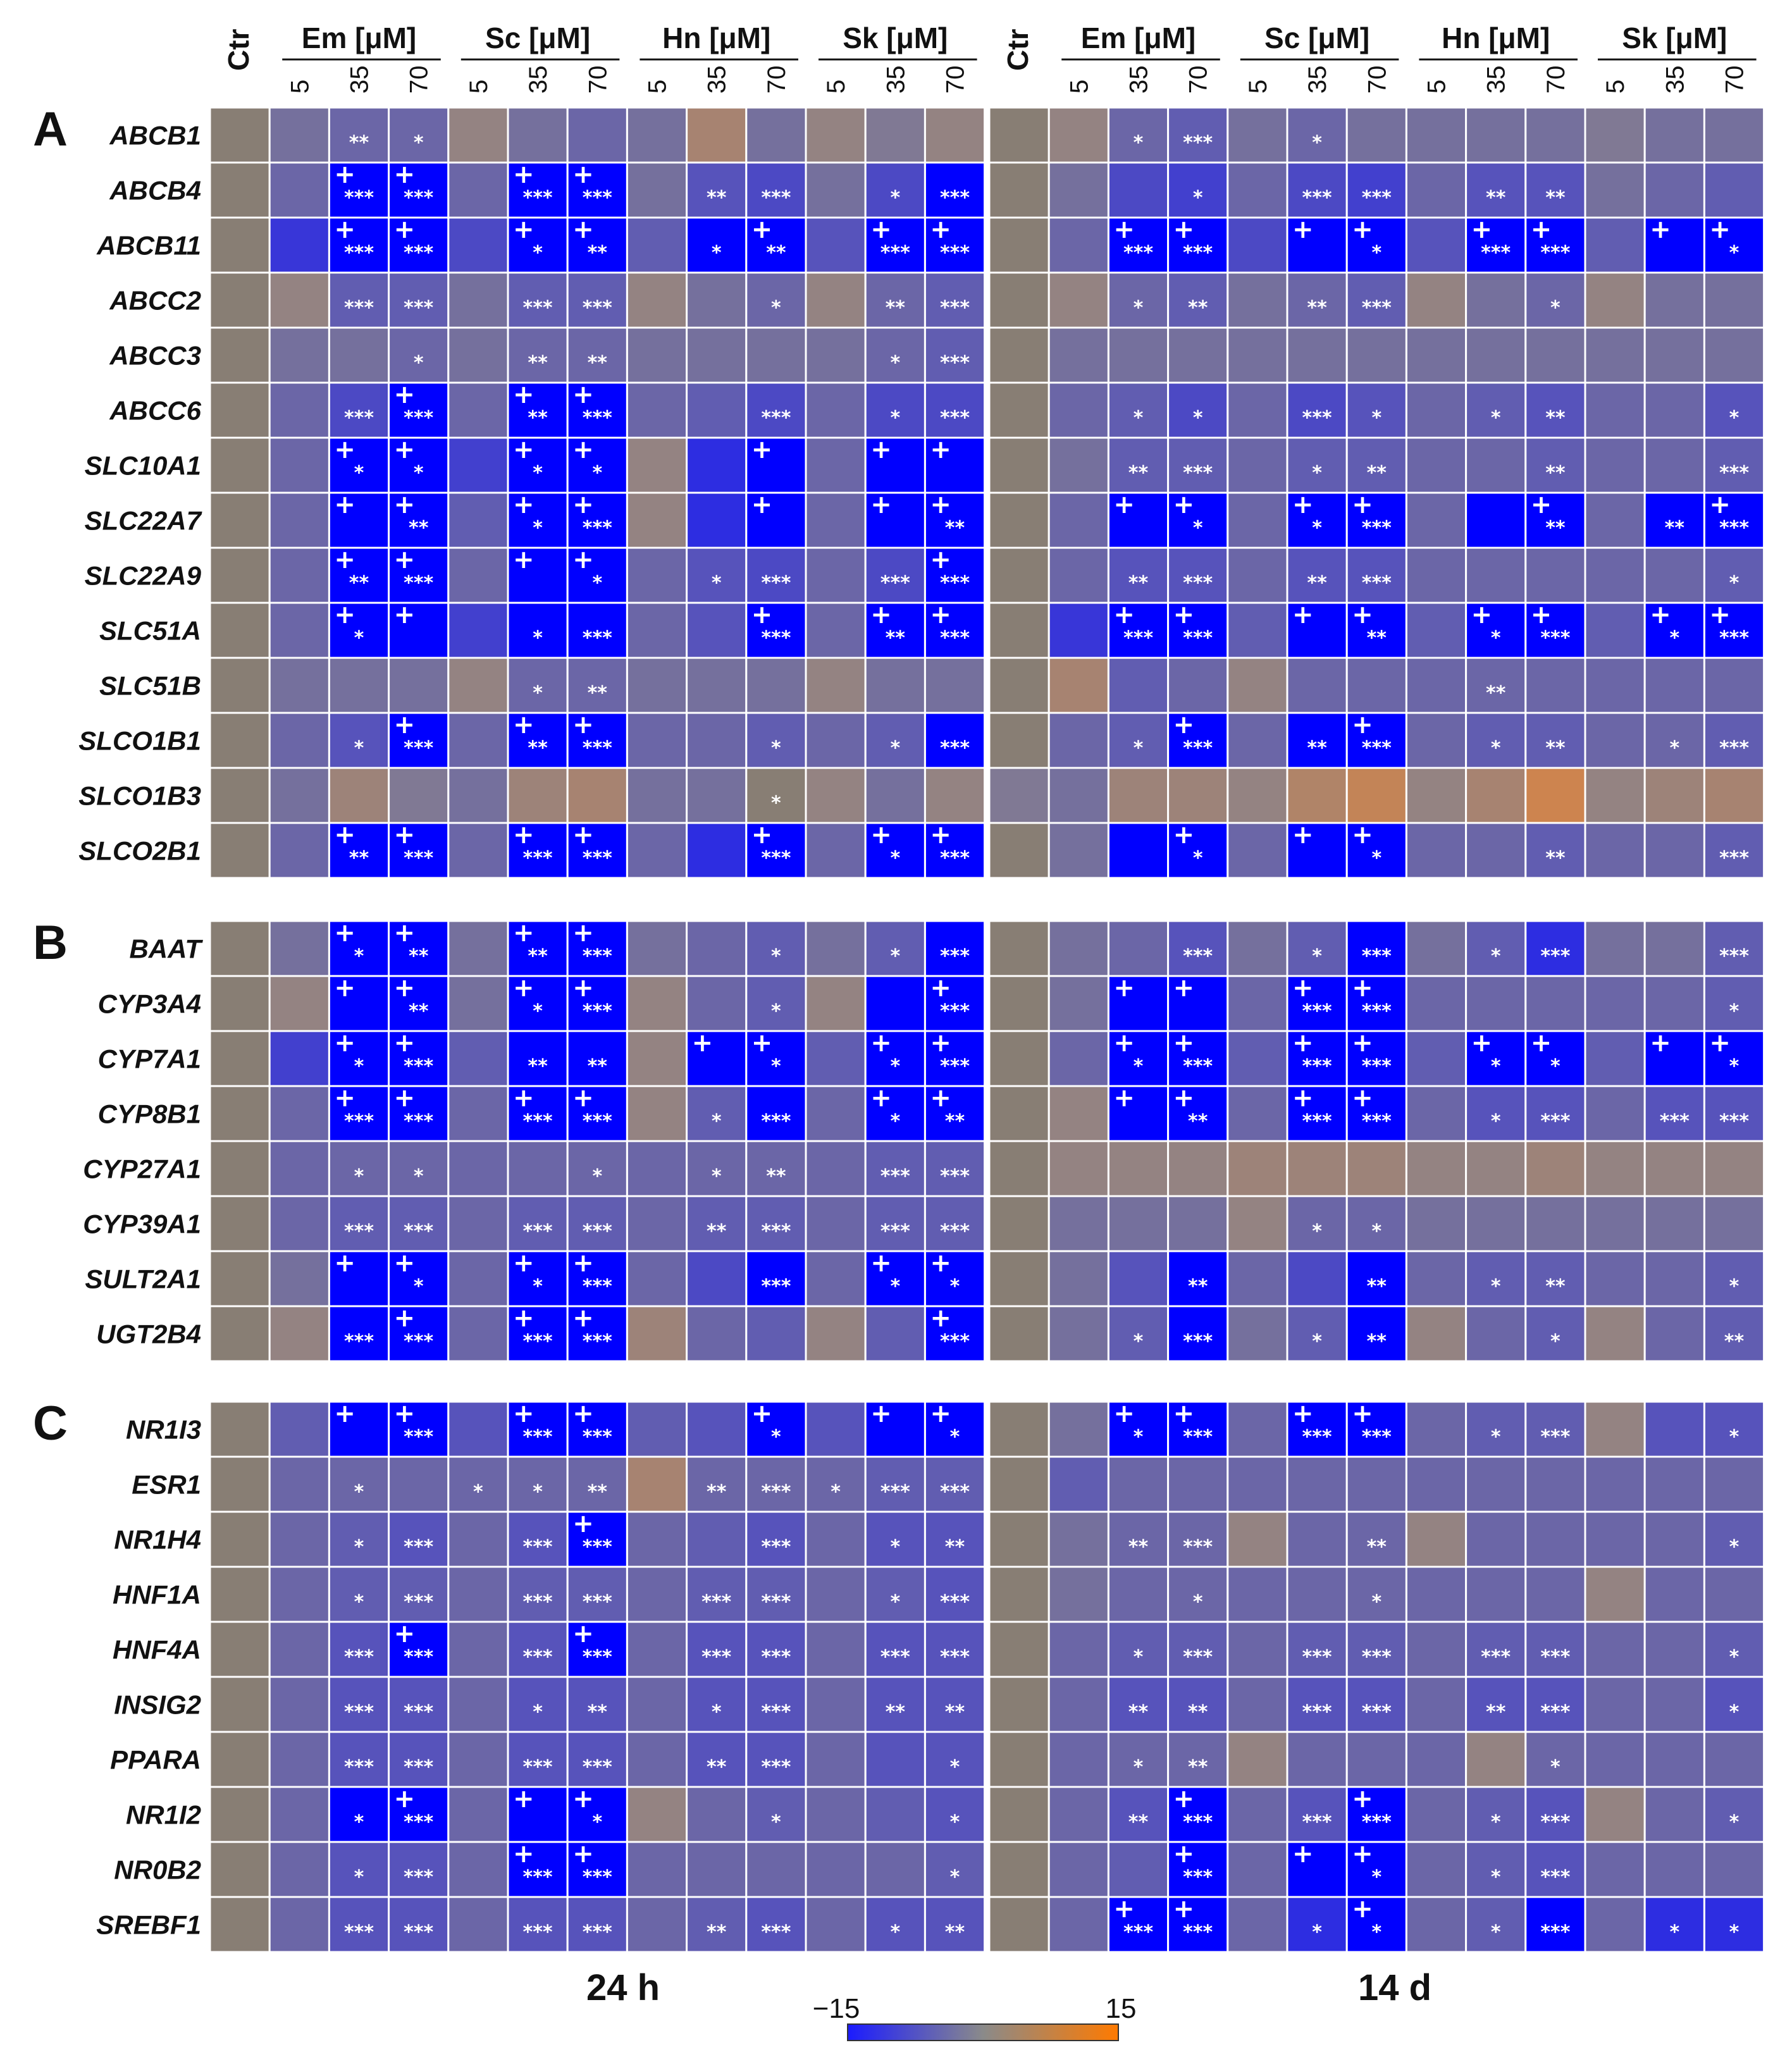 The image size is (1792, 2057). What do you see at coordinates (419, 1177) in the screenshot?
I see `cell-cyp27a1-24-h-3-stars: *` at bounding box center [419, 1177].